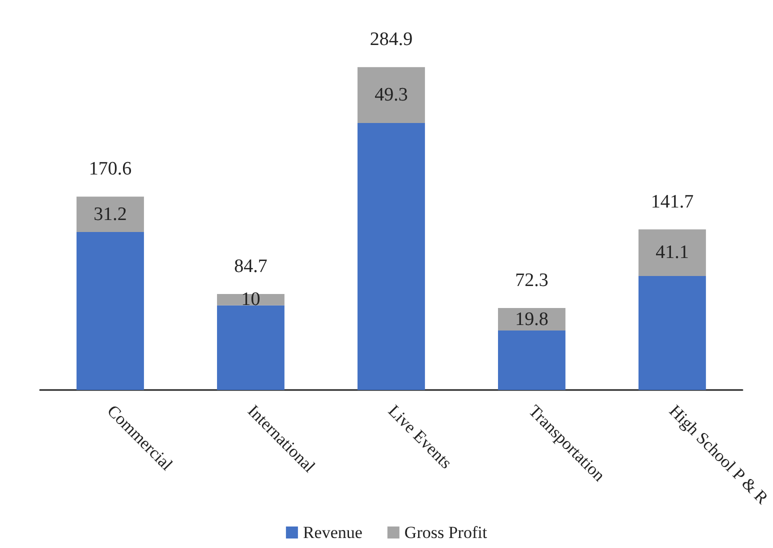  Describe the element at coordinates (672, 201) in the screenshot. I see `total-label: 141.7` at that location.